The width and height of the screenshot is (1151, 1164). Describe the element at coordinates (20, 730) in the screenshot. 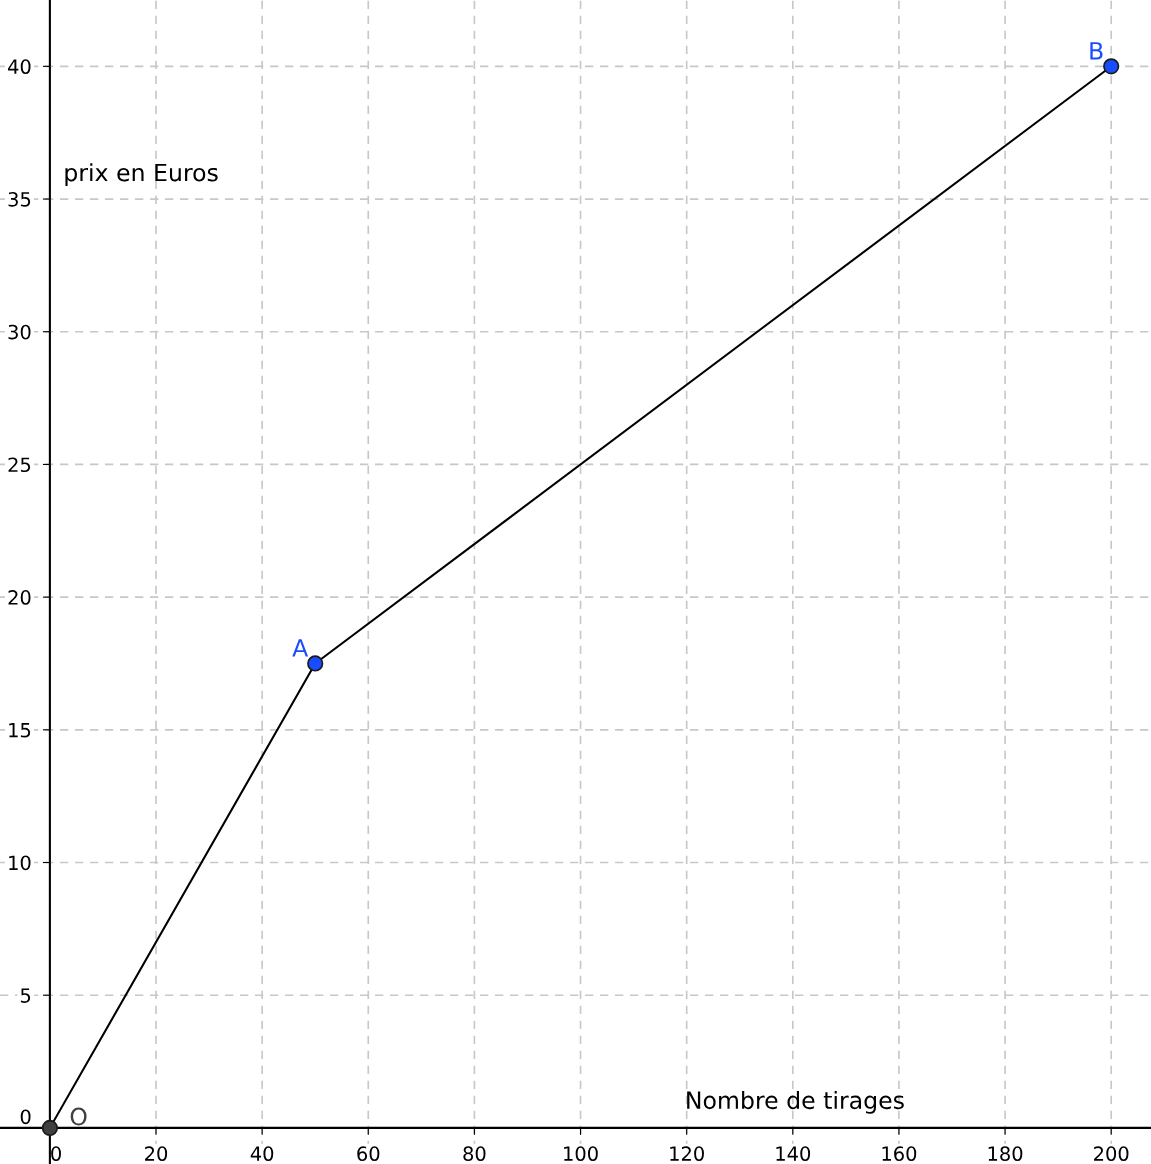

I see `y-tick-label: 15` at that location.